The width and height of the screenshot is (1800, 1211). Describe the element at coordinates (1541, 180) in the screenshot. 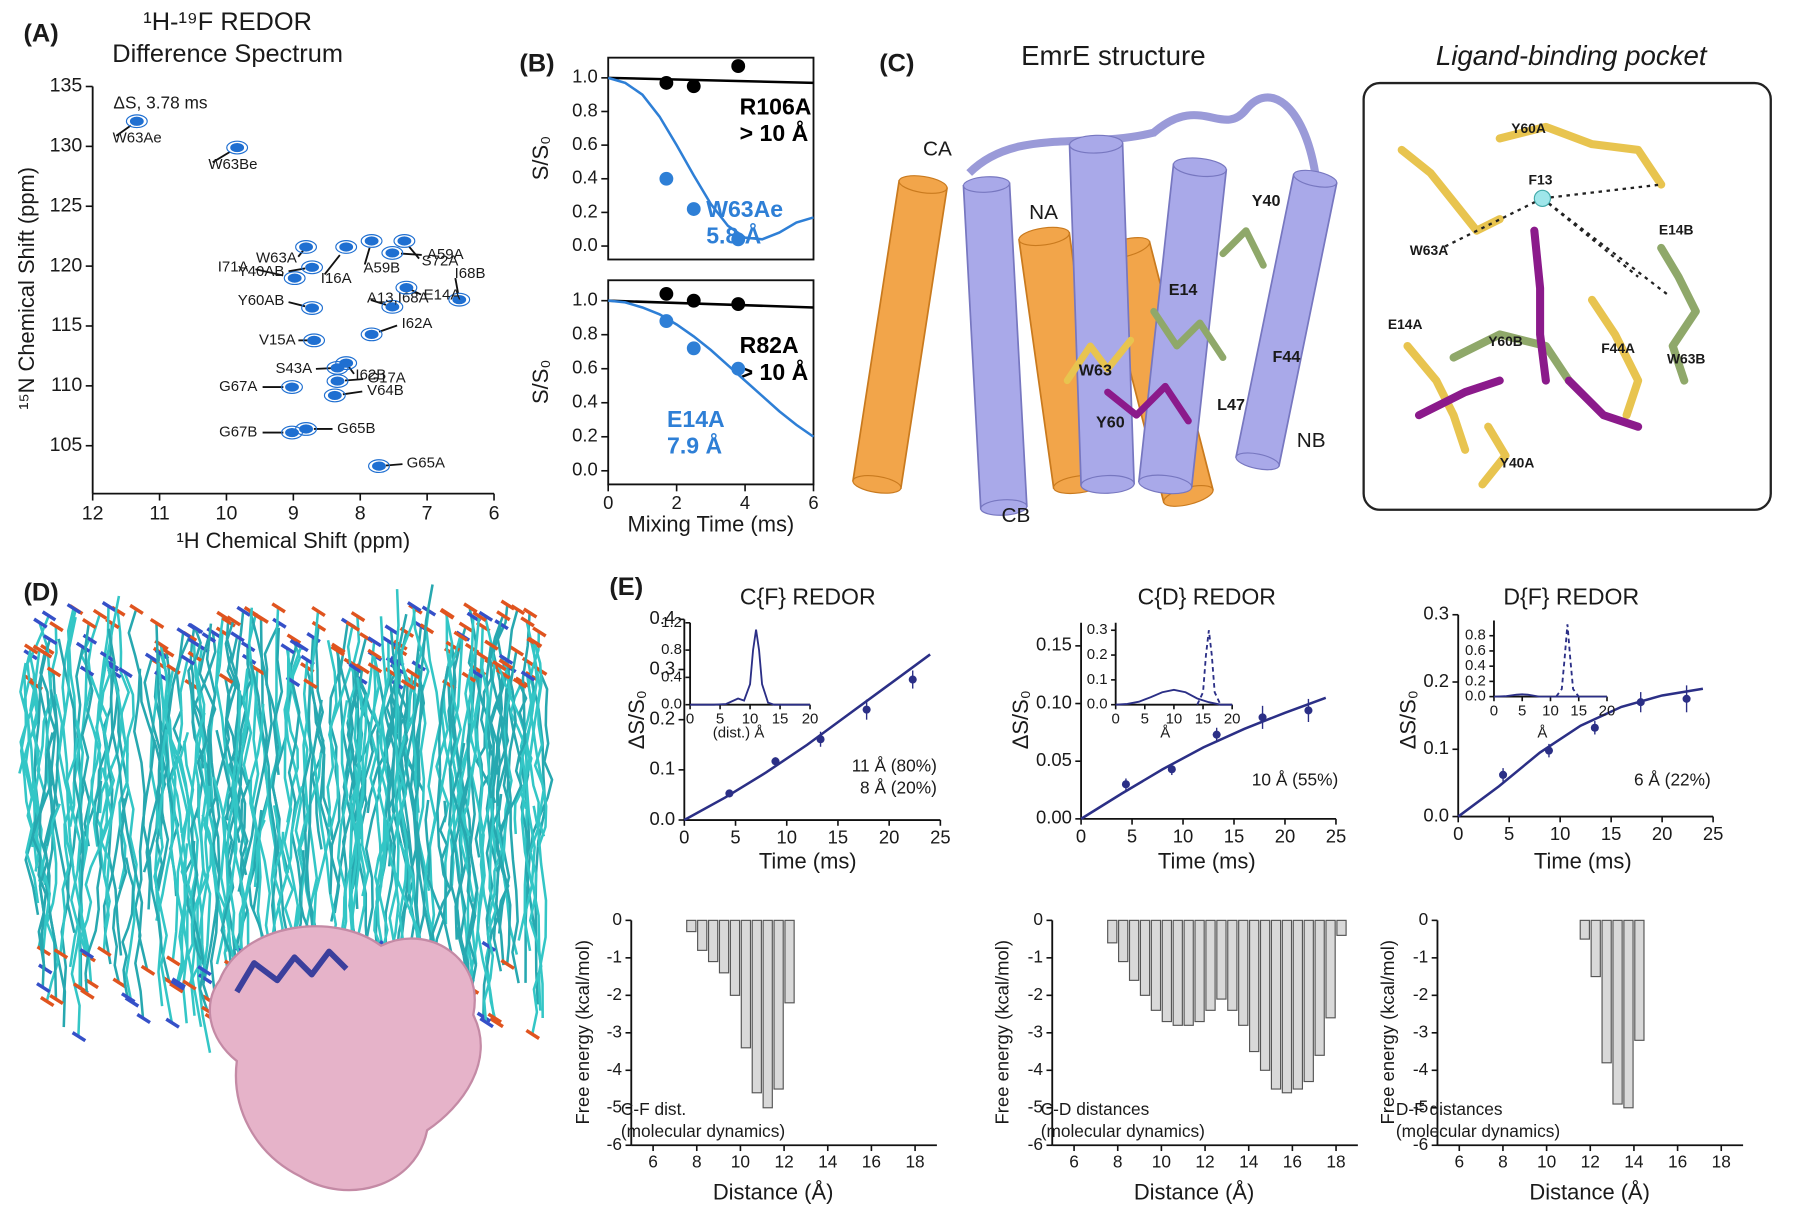

I see `pocket-label: F13` at that location.